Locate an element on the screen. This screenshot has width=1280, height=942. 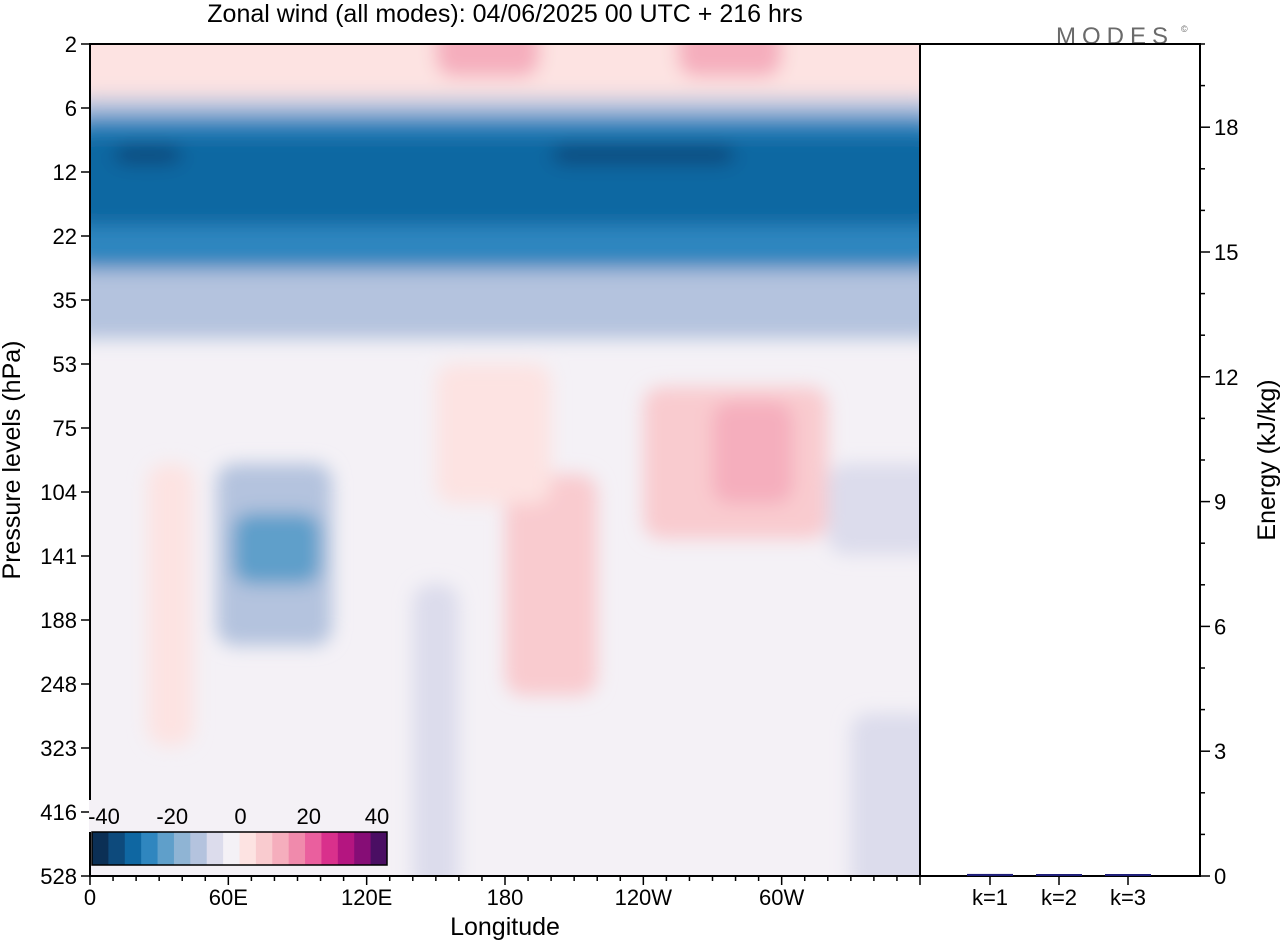
colorbar-labels: -40 -20 0 20 40 is located at coordinates (238, 816).